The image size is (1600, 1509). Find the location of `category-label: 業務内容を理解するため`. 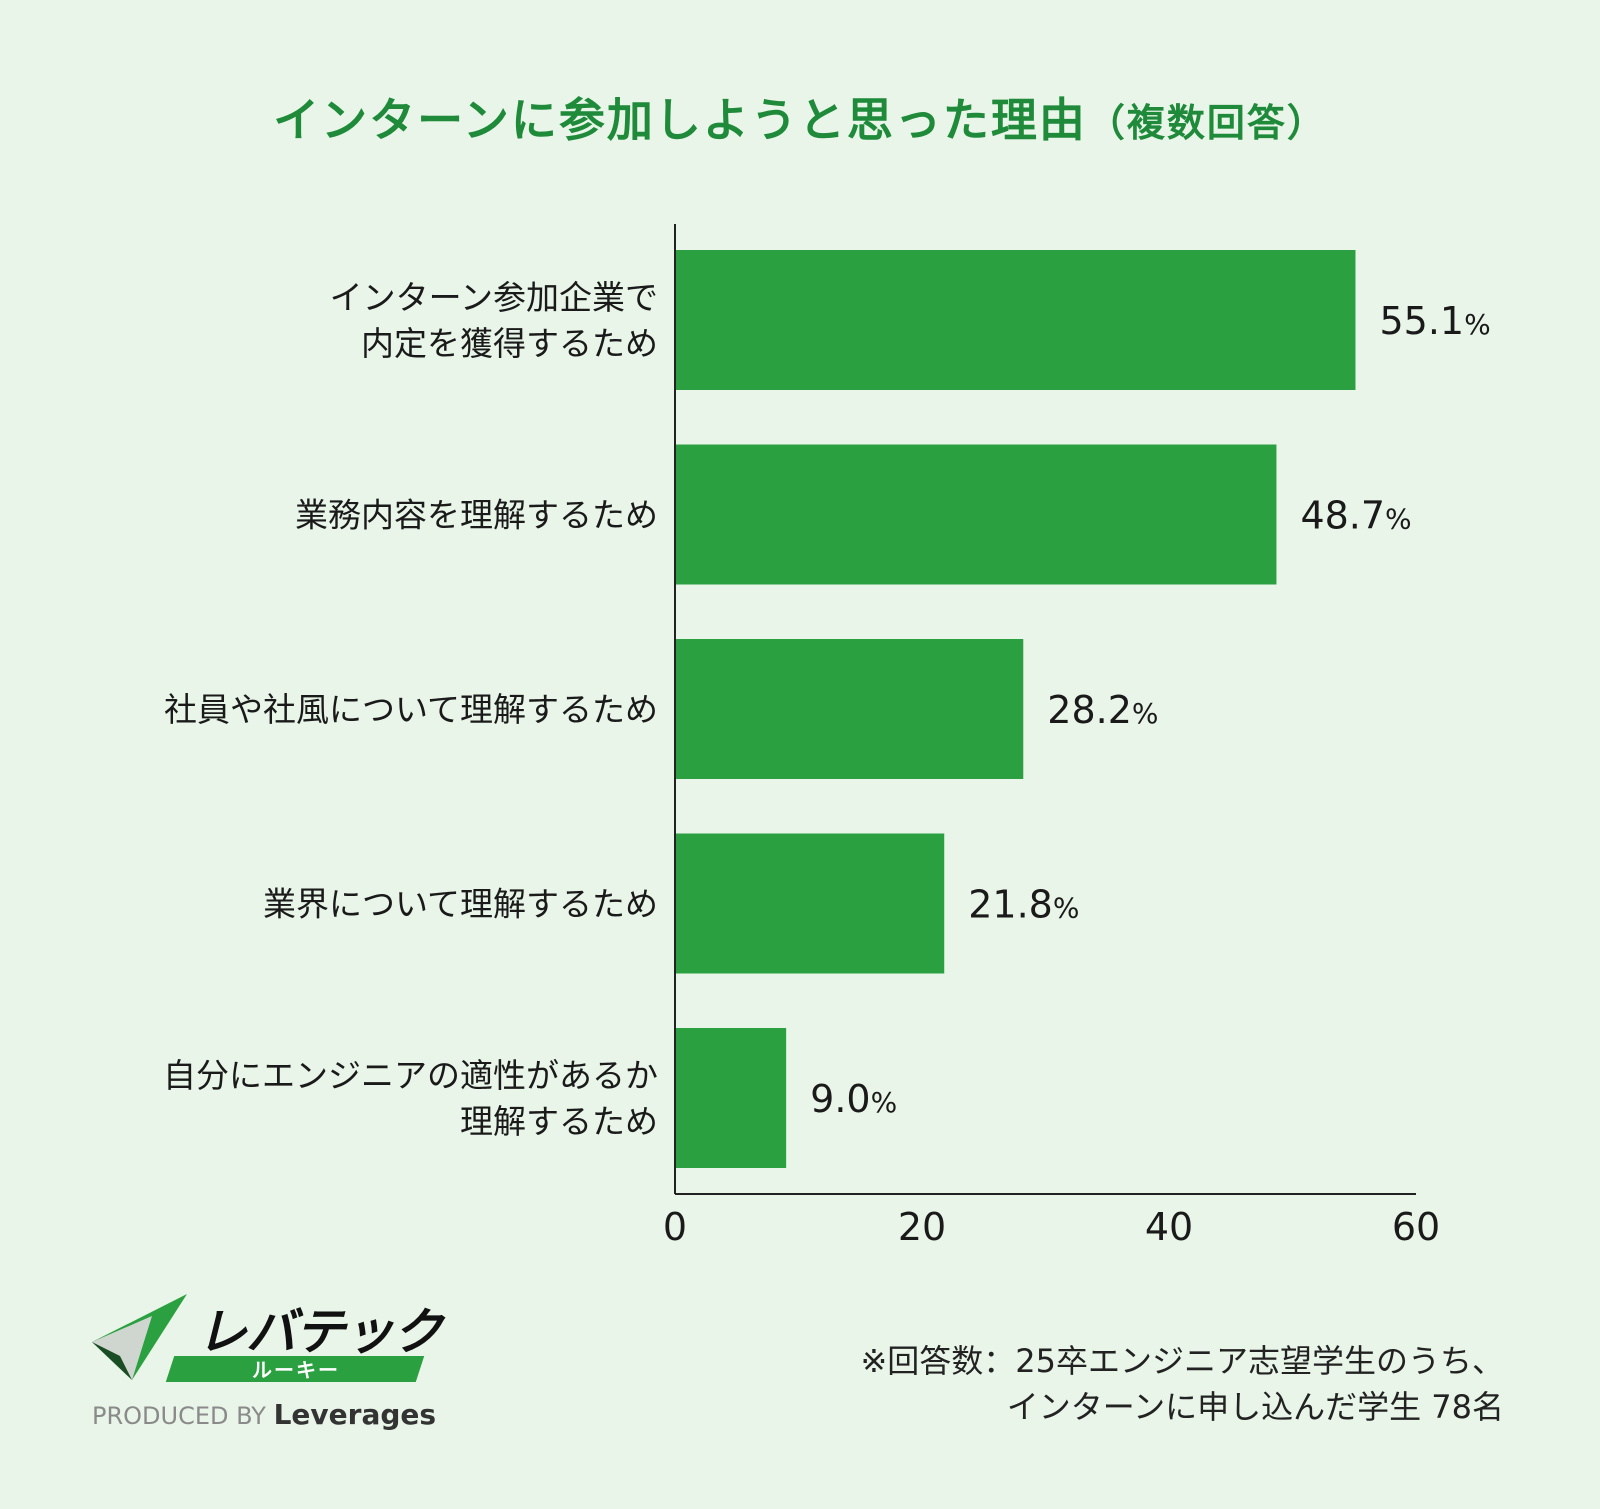

category-label: 業務内容を理解するため is located at coordinates (476, 515).